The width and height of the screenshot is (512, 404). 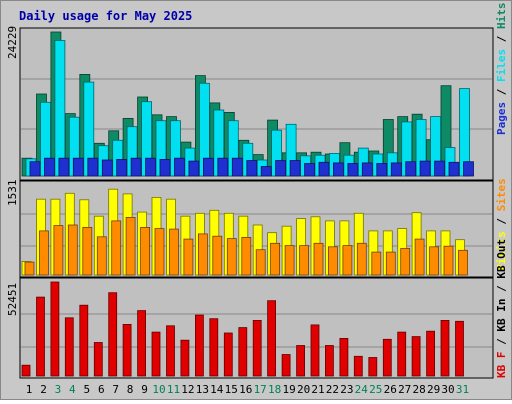 What do you see at coordinates (390, 389) in the screenshot?
I see `x-tick-label: 26` at bounding box center [390, 389].